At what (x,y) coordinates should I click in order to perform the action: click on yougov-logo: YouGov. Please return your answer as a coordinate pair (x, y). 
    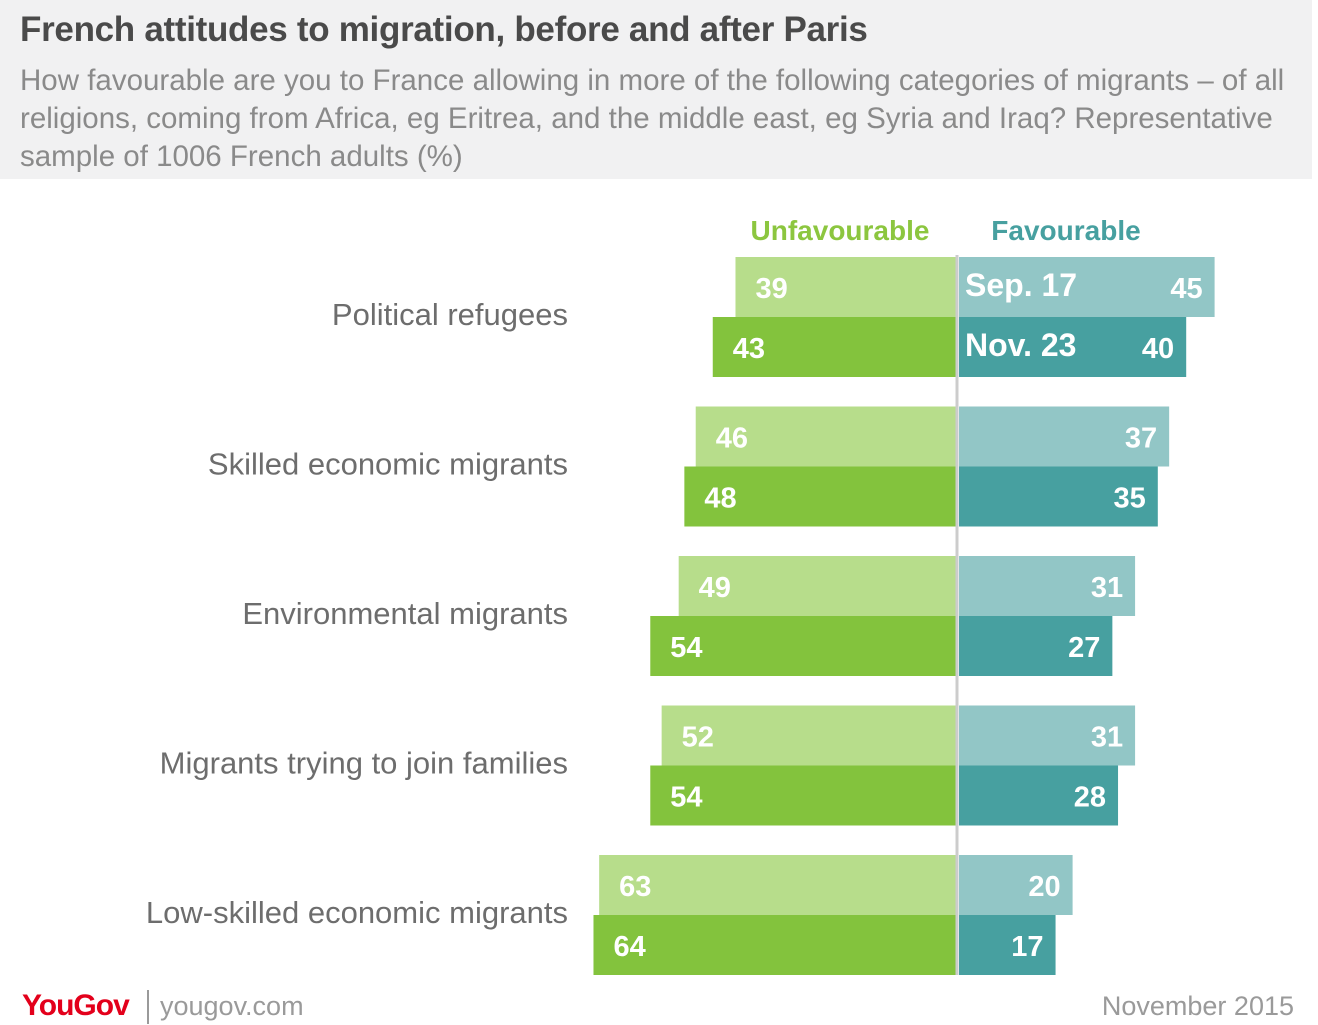
    Looking at the image, I should click on (76, 1005).